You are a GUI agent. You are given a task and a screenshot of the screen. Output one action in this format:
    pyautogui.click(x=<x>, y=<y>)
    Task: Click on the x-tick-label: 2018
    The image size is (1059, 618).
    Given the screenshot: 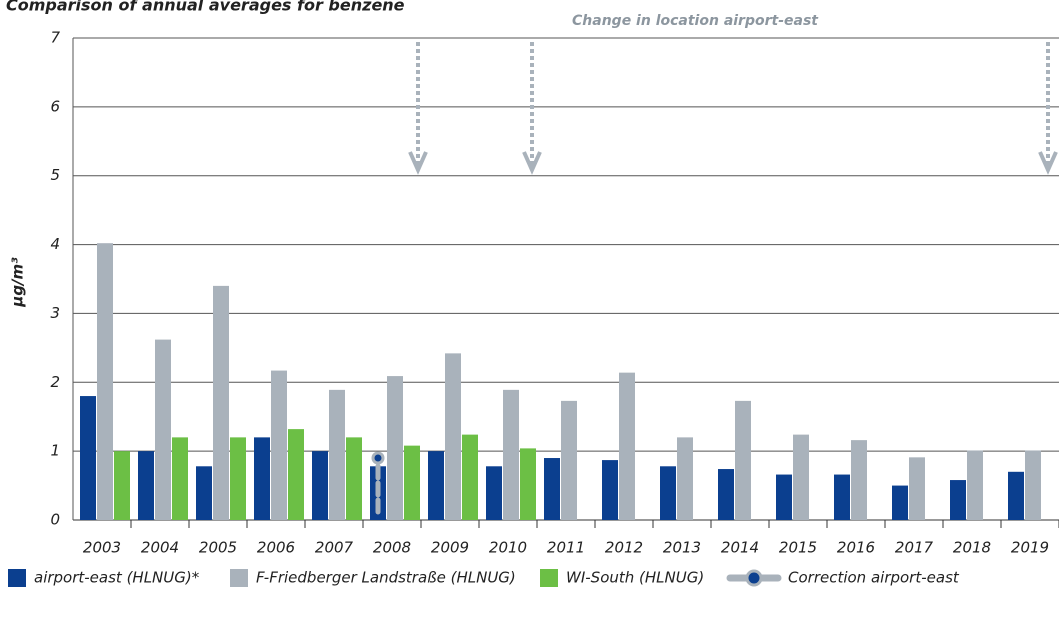 What is the action you would take?
    pyautogui.click(x=972, y=548)
    